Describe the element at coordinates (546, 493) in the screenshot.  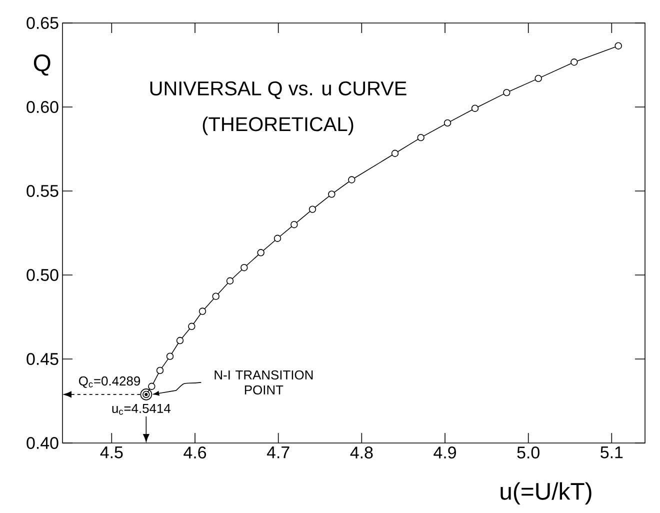
I see `x-axis-title: u(=U/kT)` at that location.